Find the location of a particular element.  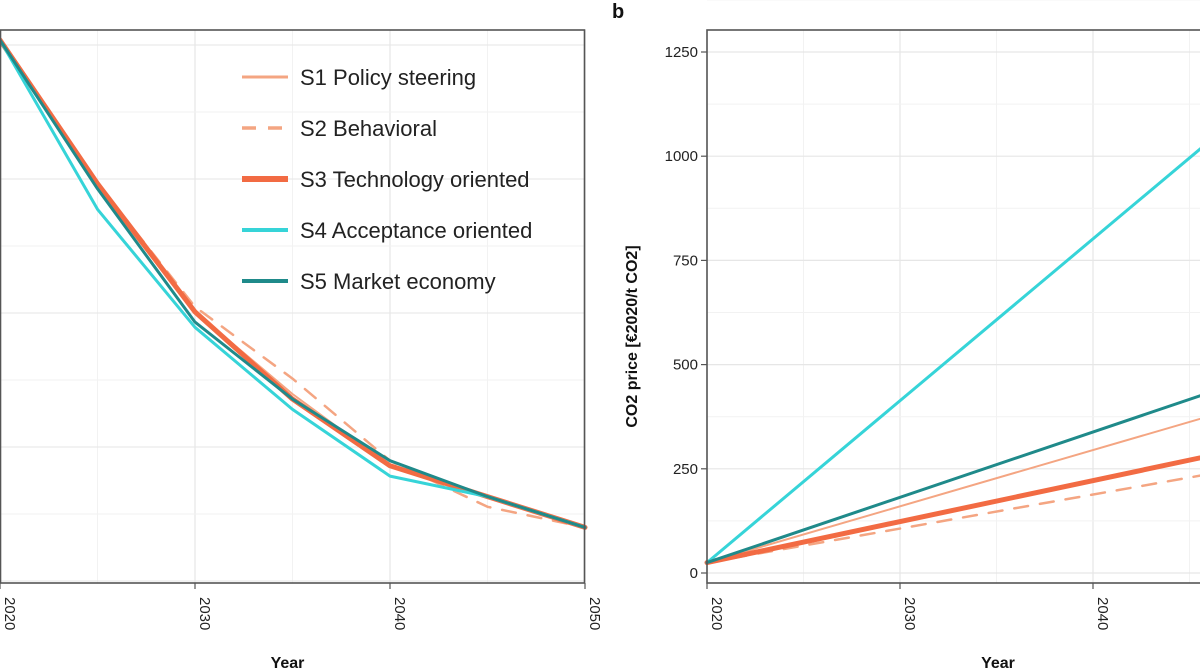

legend-label-4: S4 Acceptance oriented is located at coordinates (416, 230).